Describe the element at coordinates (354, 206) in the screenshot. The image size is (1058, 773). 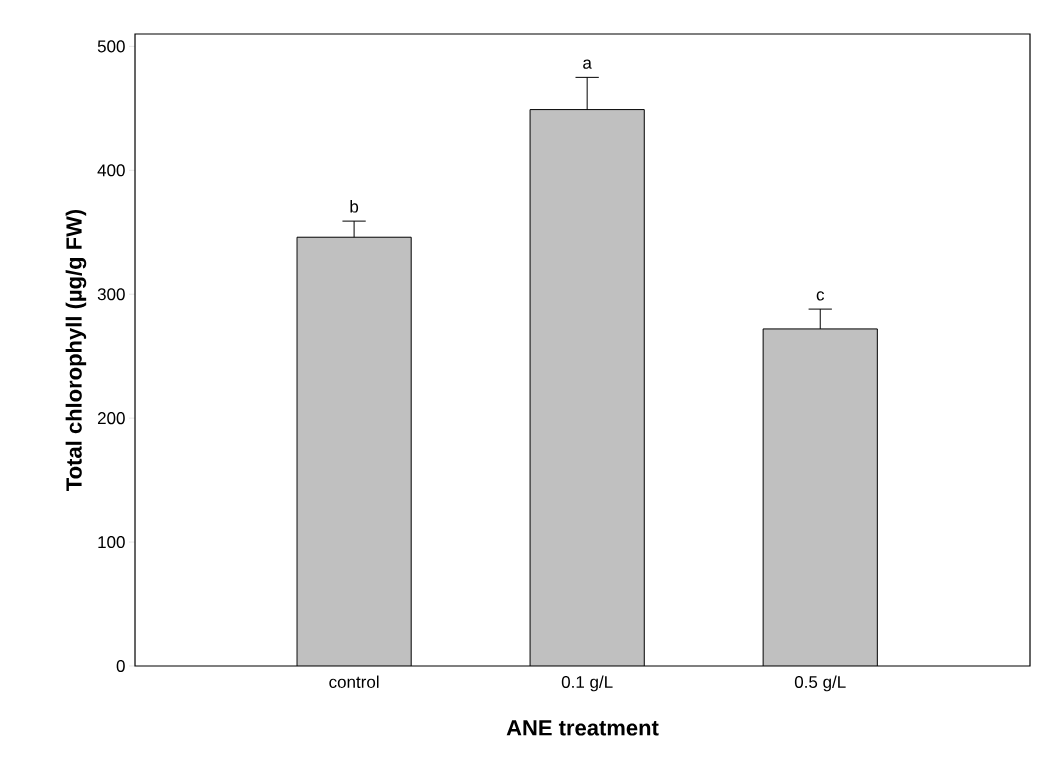
I see `annotation: b` at that location.